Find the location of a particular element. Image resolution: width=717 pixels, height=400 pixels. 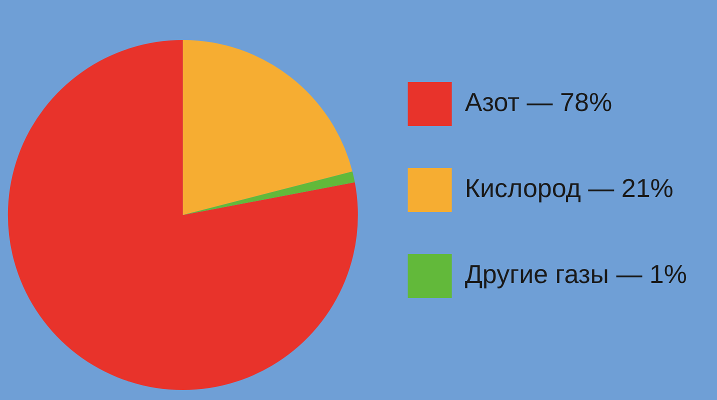

legend-label: Азот — 78% is located at coordinates (538, 102).